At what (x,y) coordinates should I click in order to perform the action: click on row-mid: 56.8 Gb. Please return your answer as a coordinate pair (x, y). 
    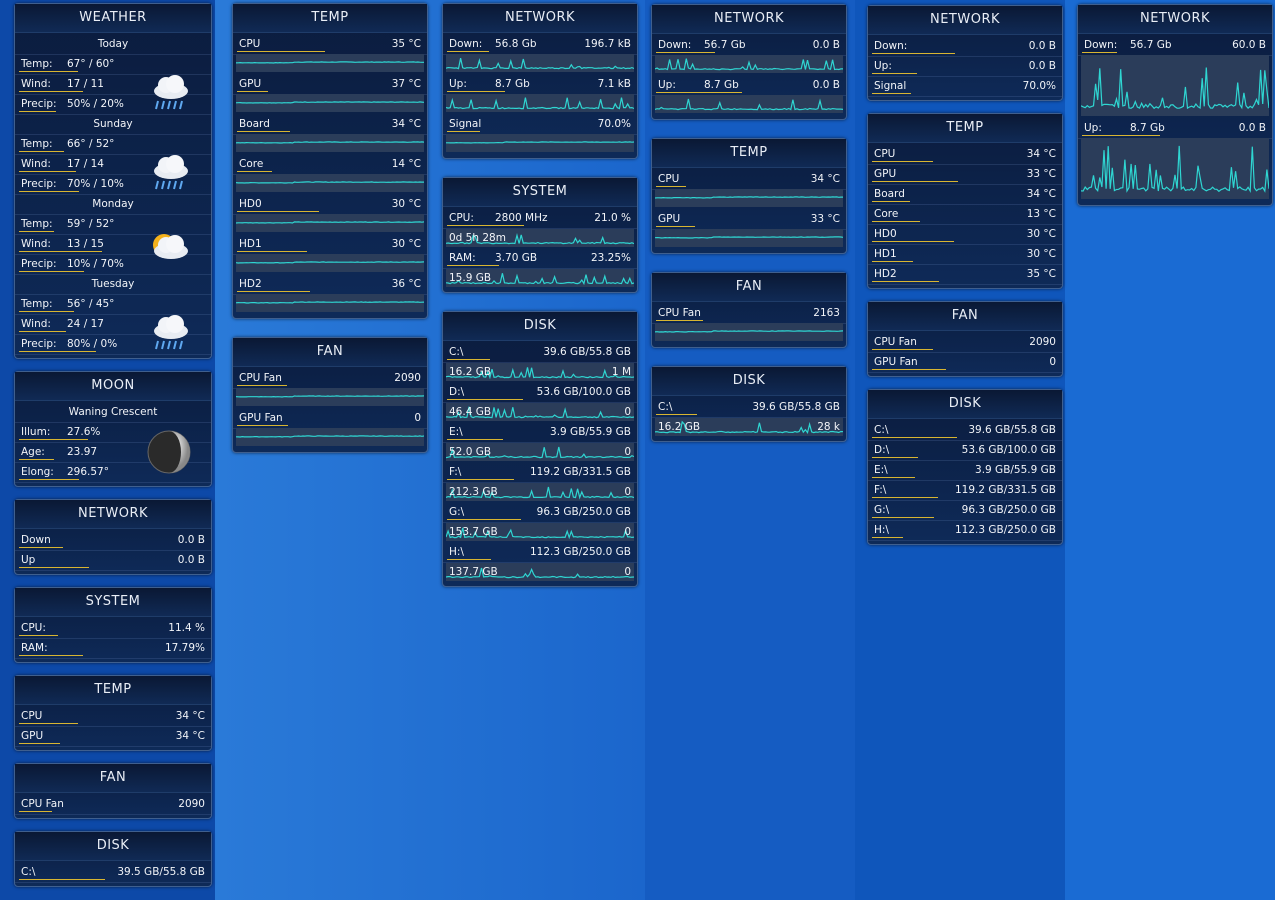
    Looking at the image, I should click on (516, 44).